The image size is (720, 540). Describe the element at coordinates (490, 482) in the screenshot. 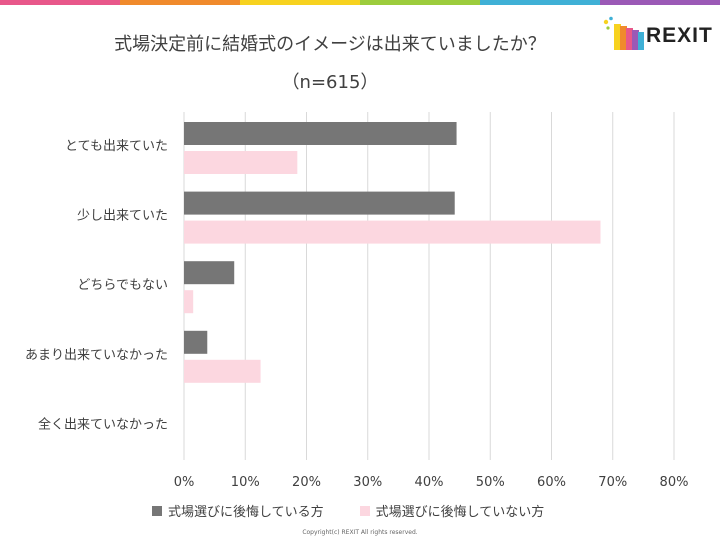

I see `x-tick-label: 50%` at that location.